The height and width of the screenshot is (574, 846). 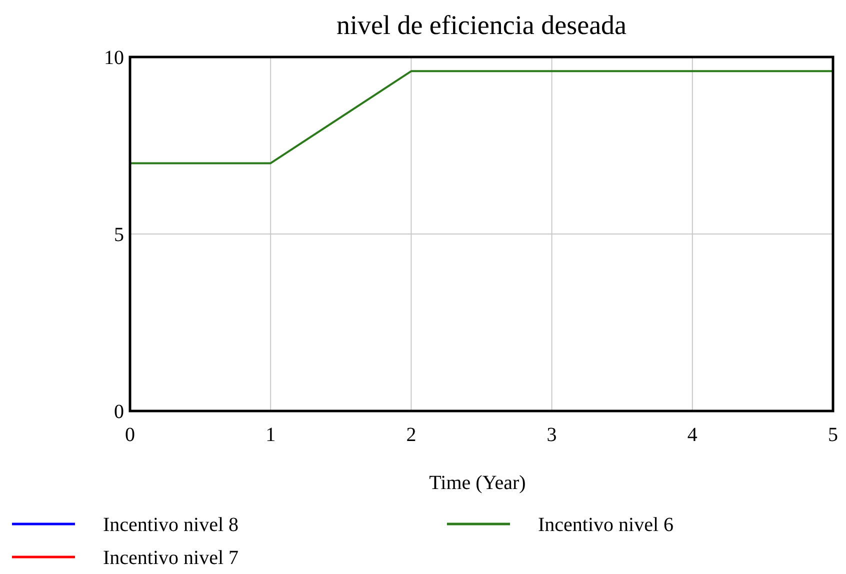 I want to click on legend-label: Incentivo nivel 7, so click(x=171, y=558).